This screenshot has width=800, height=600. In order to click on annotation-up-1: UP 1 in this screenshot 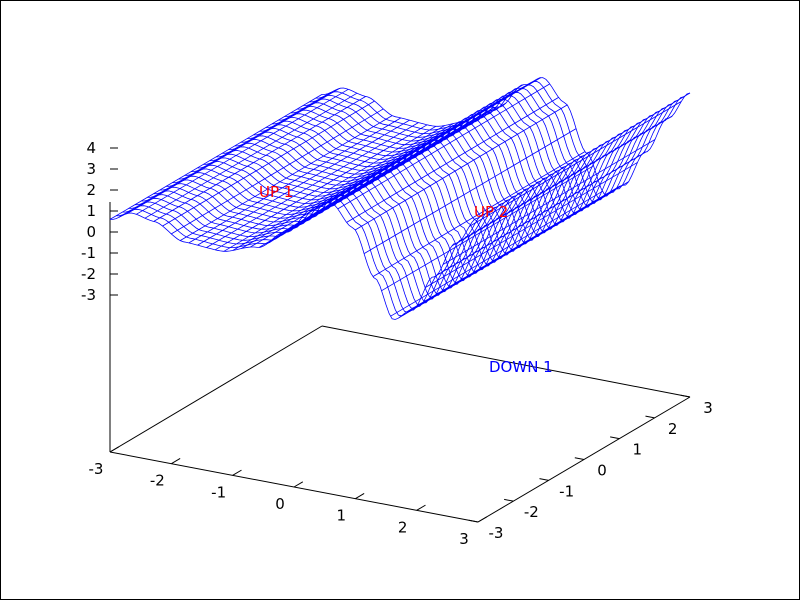, I will do `click(276, 192)`.